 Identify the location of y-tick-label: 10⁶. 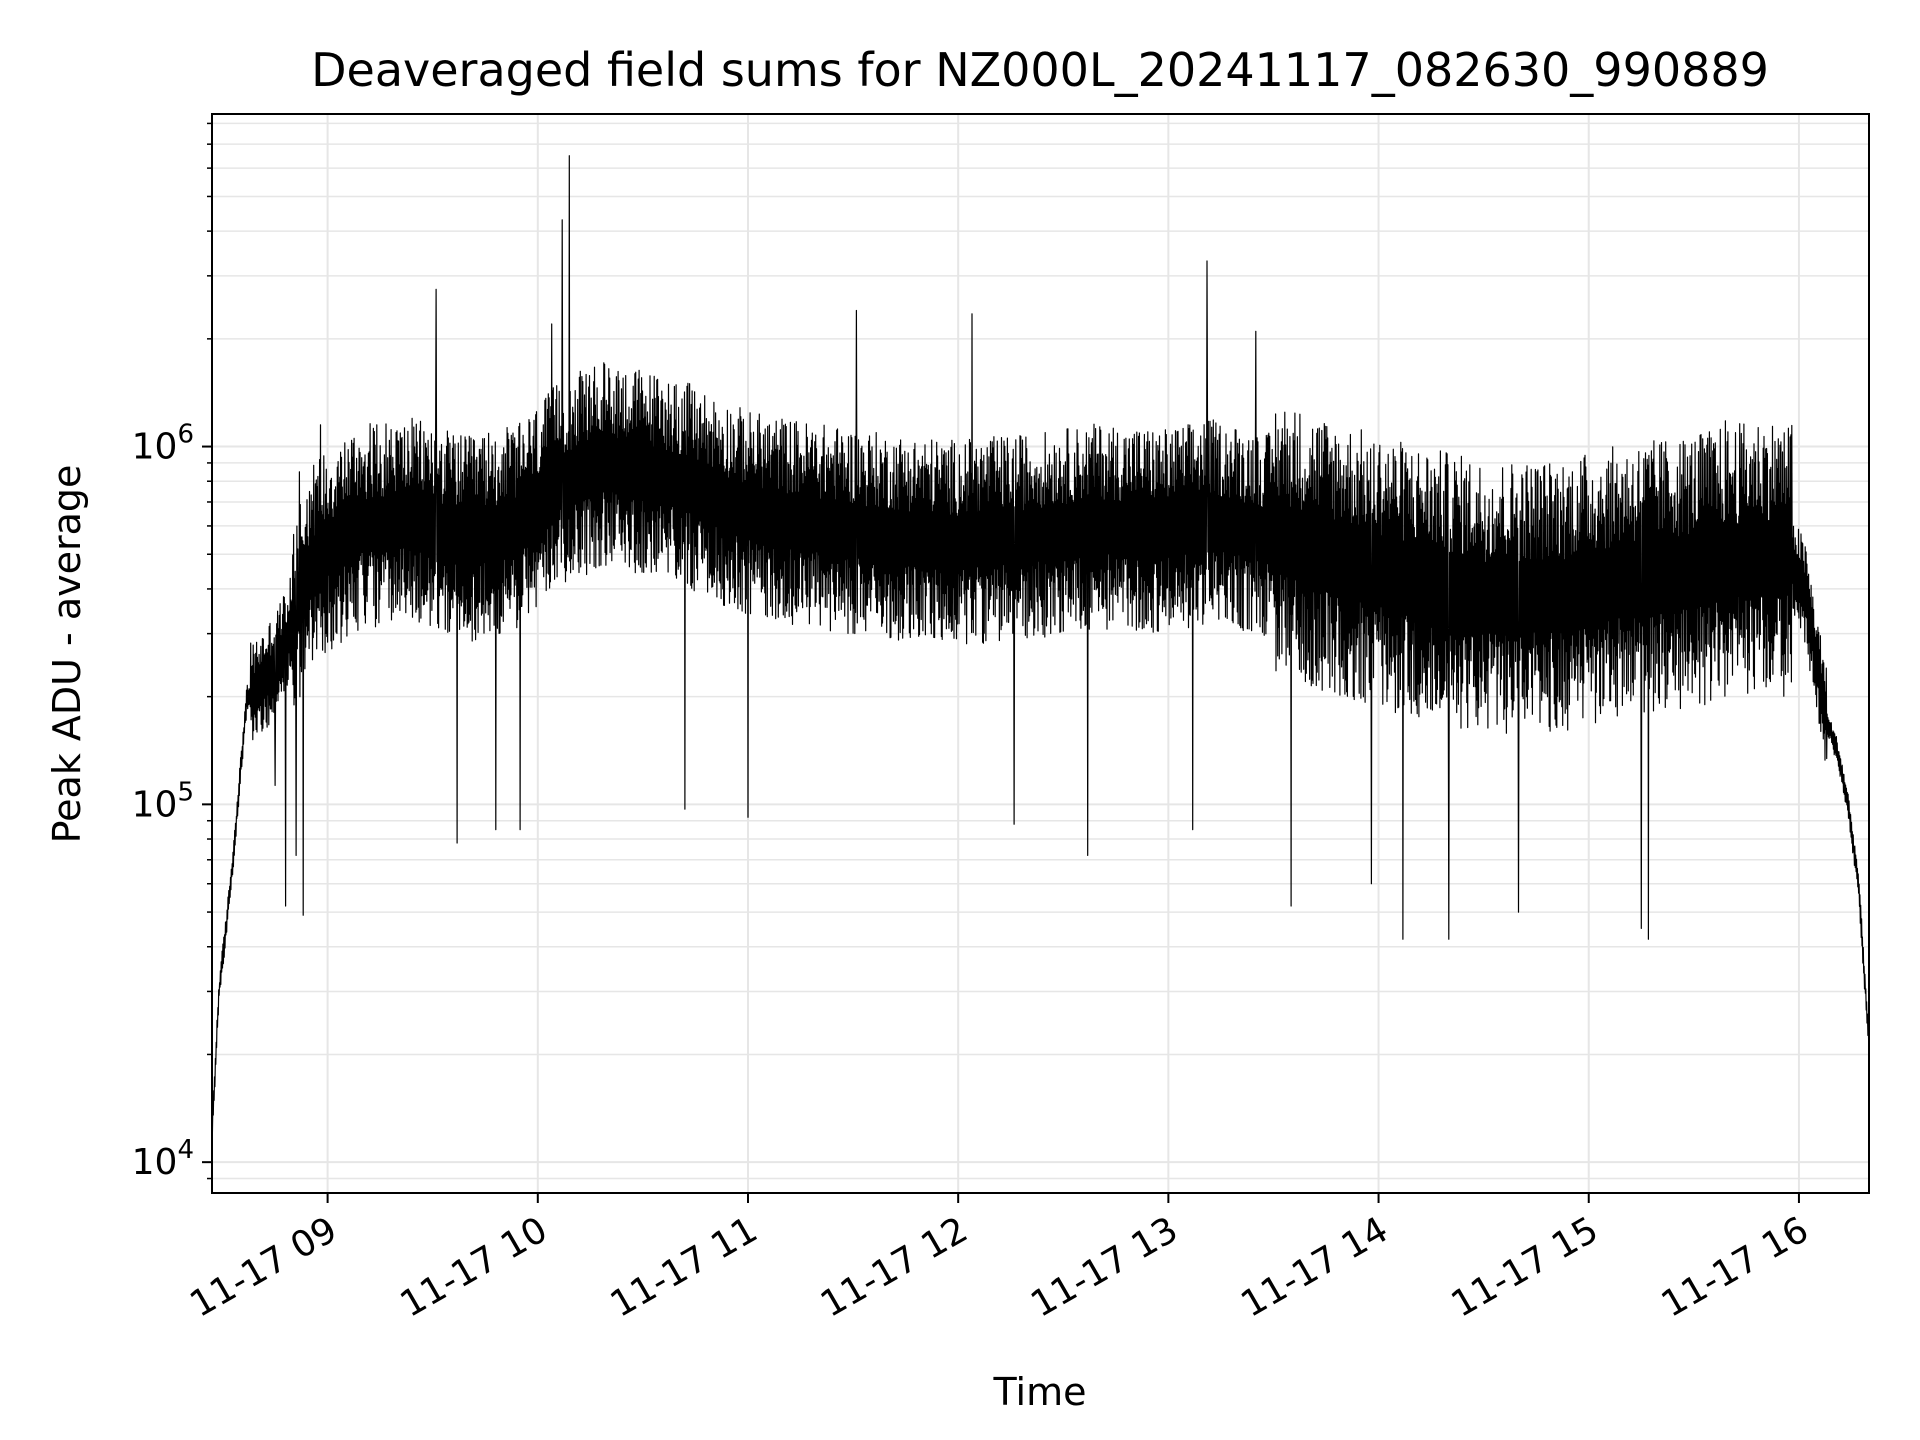
(163, 444).